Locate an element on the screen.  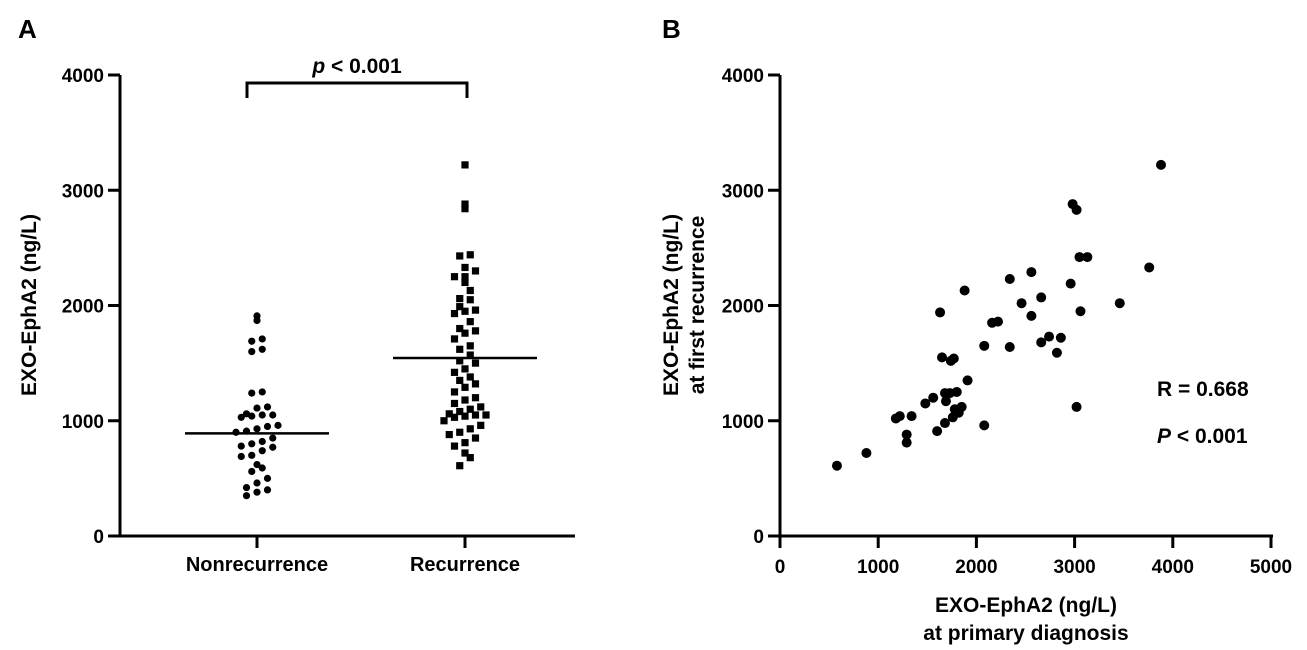
panel-b-x-tick-label: 4000 is located at coordinates (1173, 567).